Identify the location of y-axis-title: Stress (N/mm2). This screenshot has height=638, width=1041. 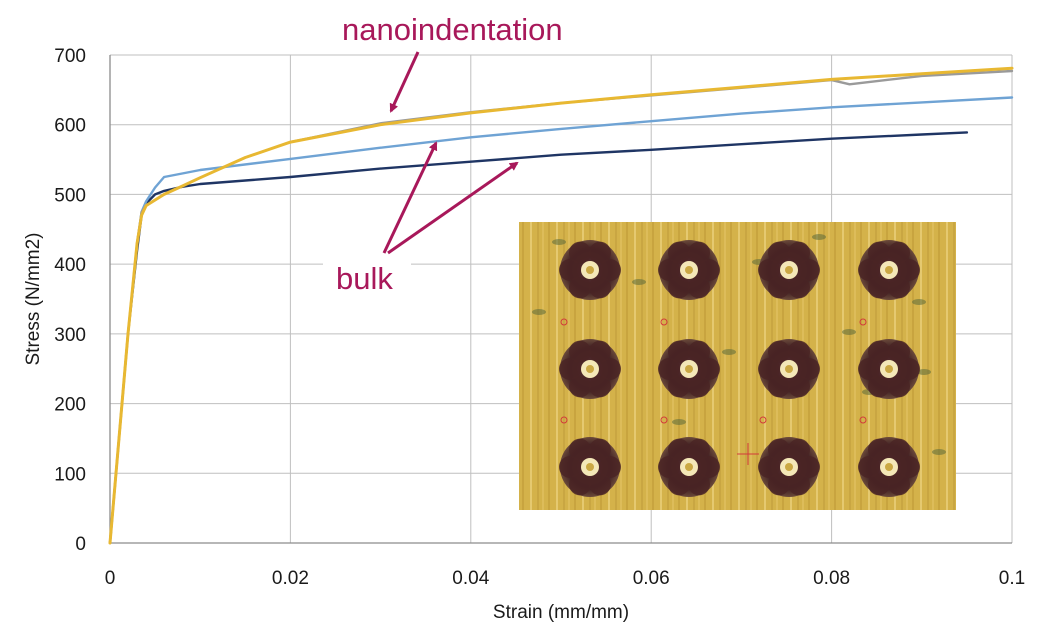
(33, 299).